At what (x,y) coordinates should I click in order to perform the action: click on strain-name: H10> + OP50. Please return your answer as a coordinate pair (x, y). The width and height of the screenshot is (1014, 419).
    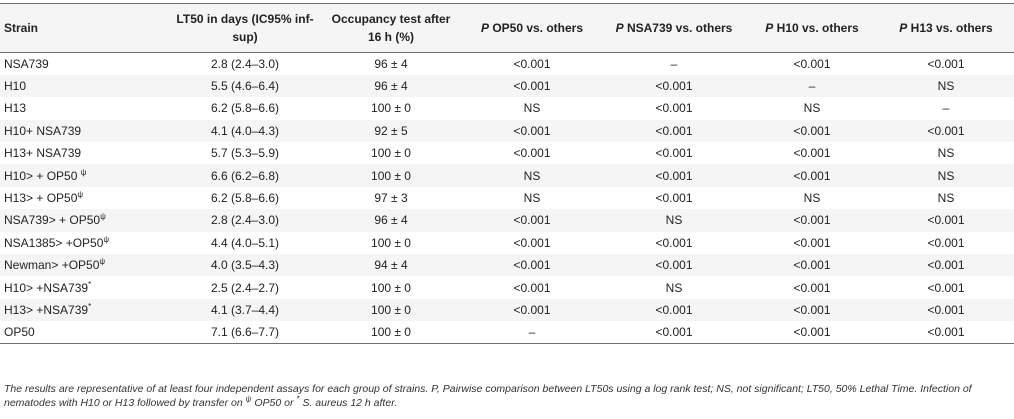
    Looking at the image, I should click on (42, 175).